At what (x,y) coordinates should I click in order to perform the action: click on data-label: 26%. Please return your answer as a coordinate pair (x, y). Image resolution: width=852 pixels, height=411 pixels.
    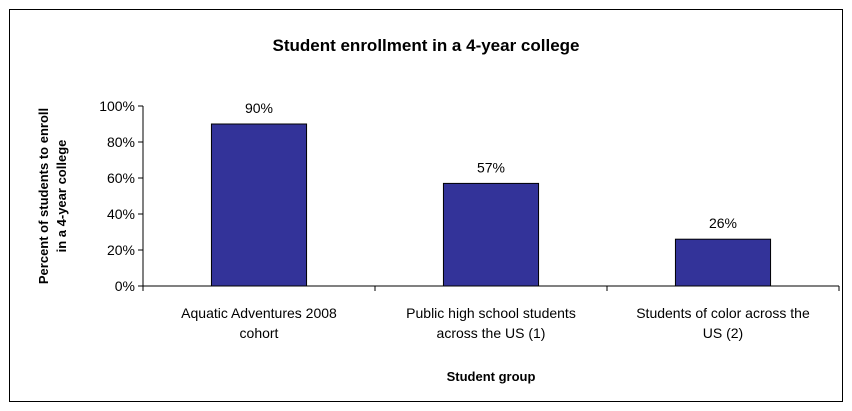
    Looking at the image, I should click on (723, 223).